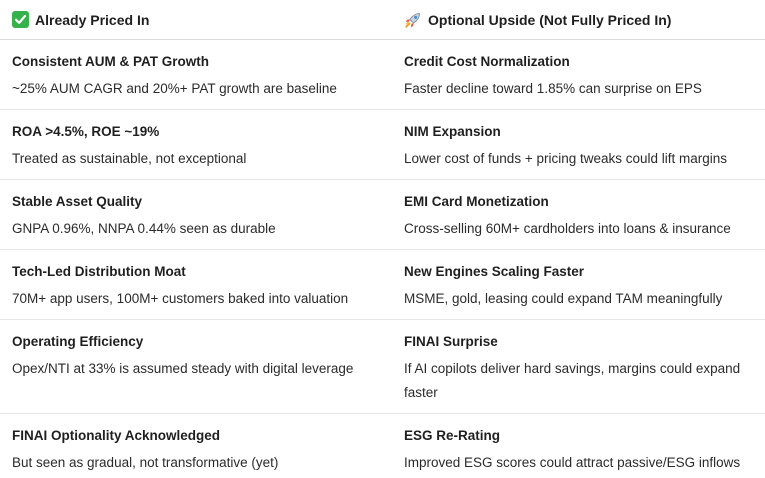  What do you see at coordinates (99, 271) in the screenshot?
I see `row-title: Tech-Led Distribution Moat` at bounding box center [99, 271].